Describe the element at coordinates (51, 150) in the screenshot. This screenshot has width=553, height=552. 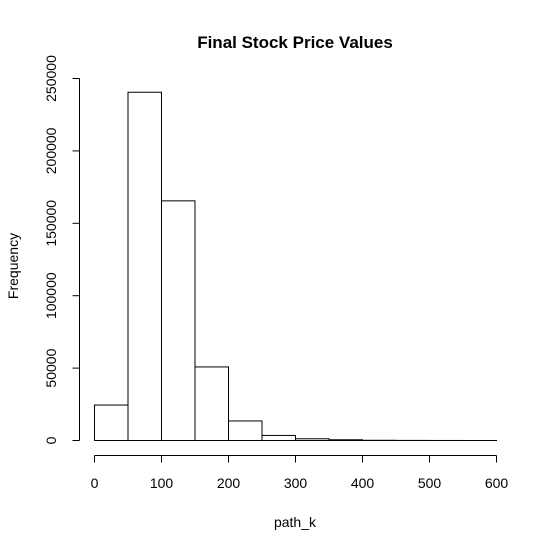
I see `y-tick-label: 200000` at that location.